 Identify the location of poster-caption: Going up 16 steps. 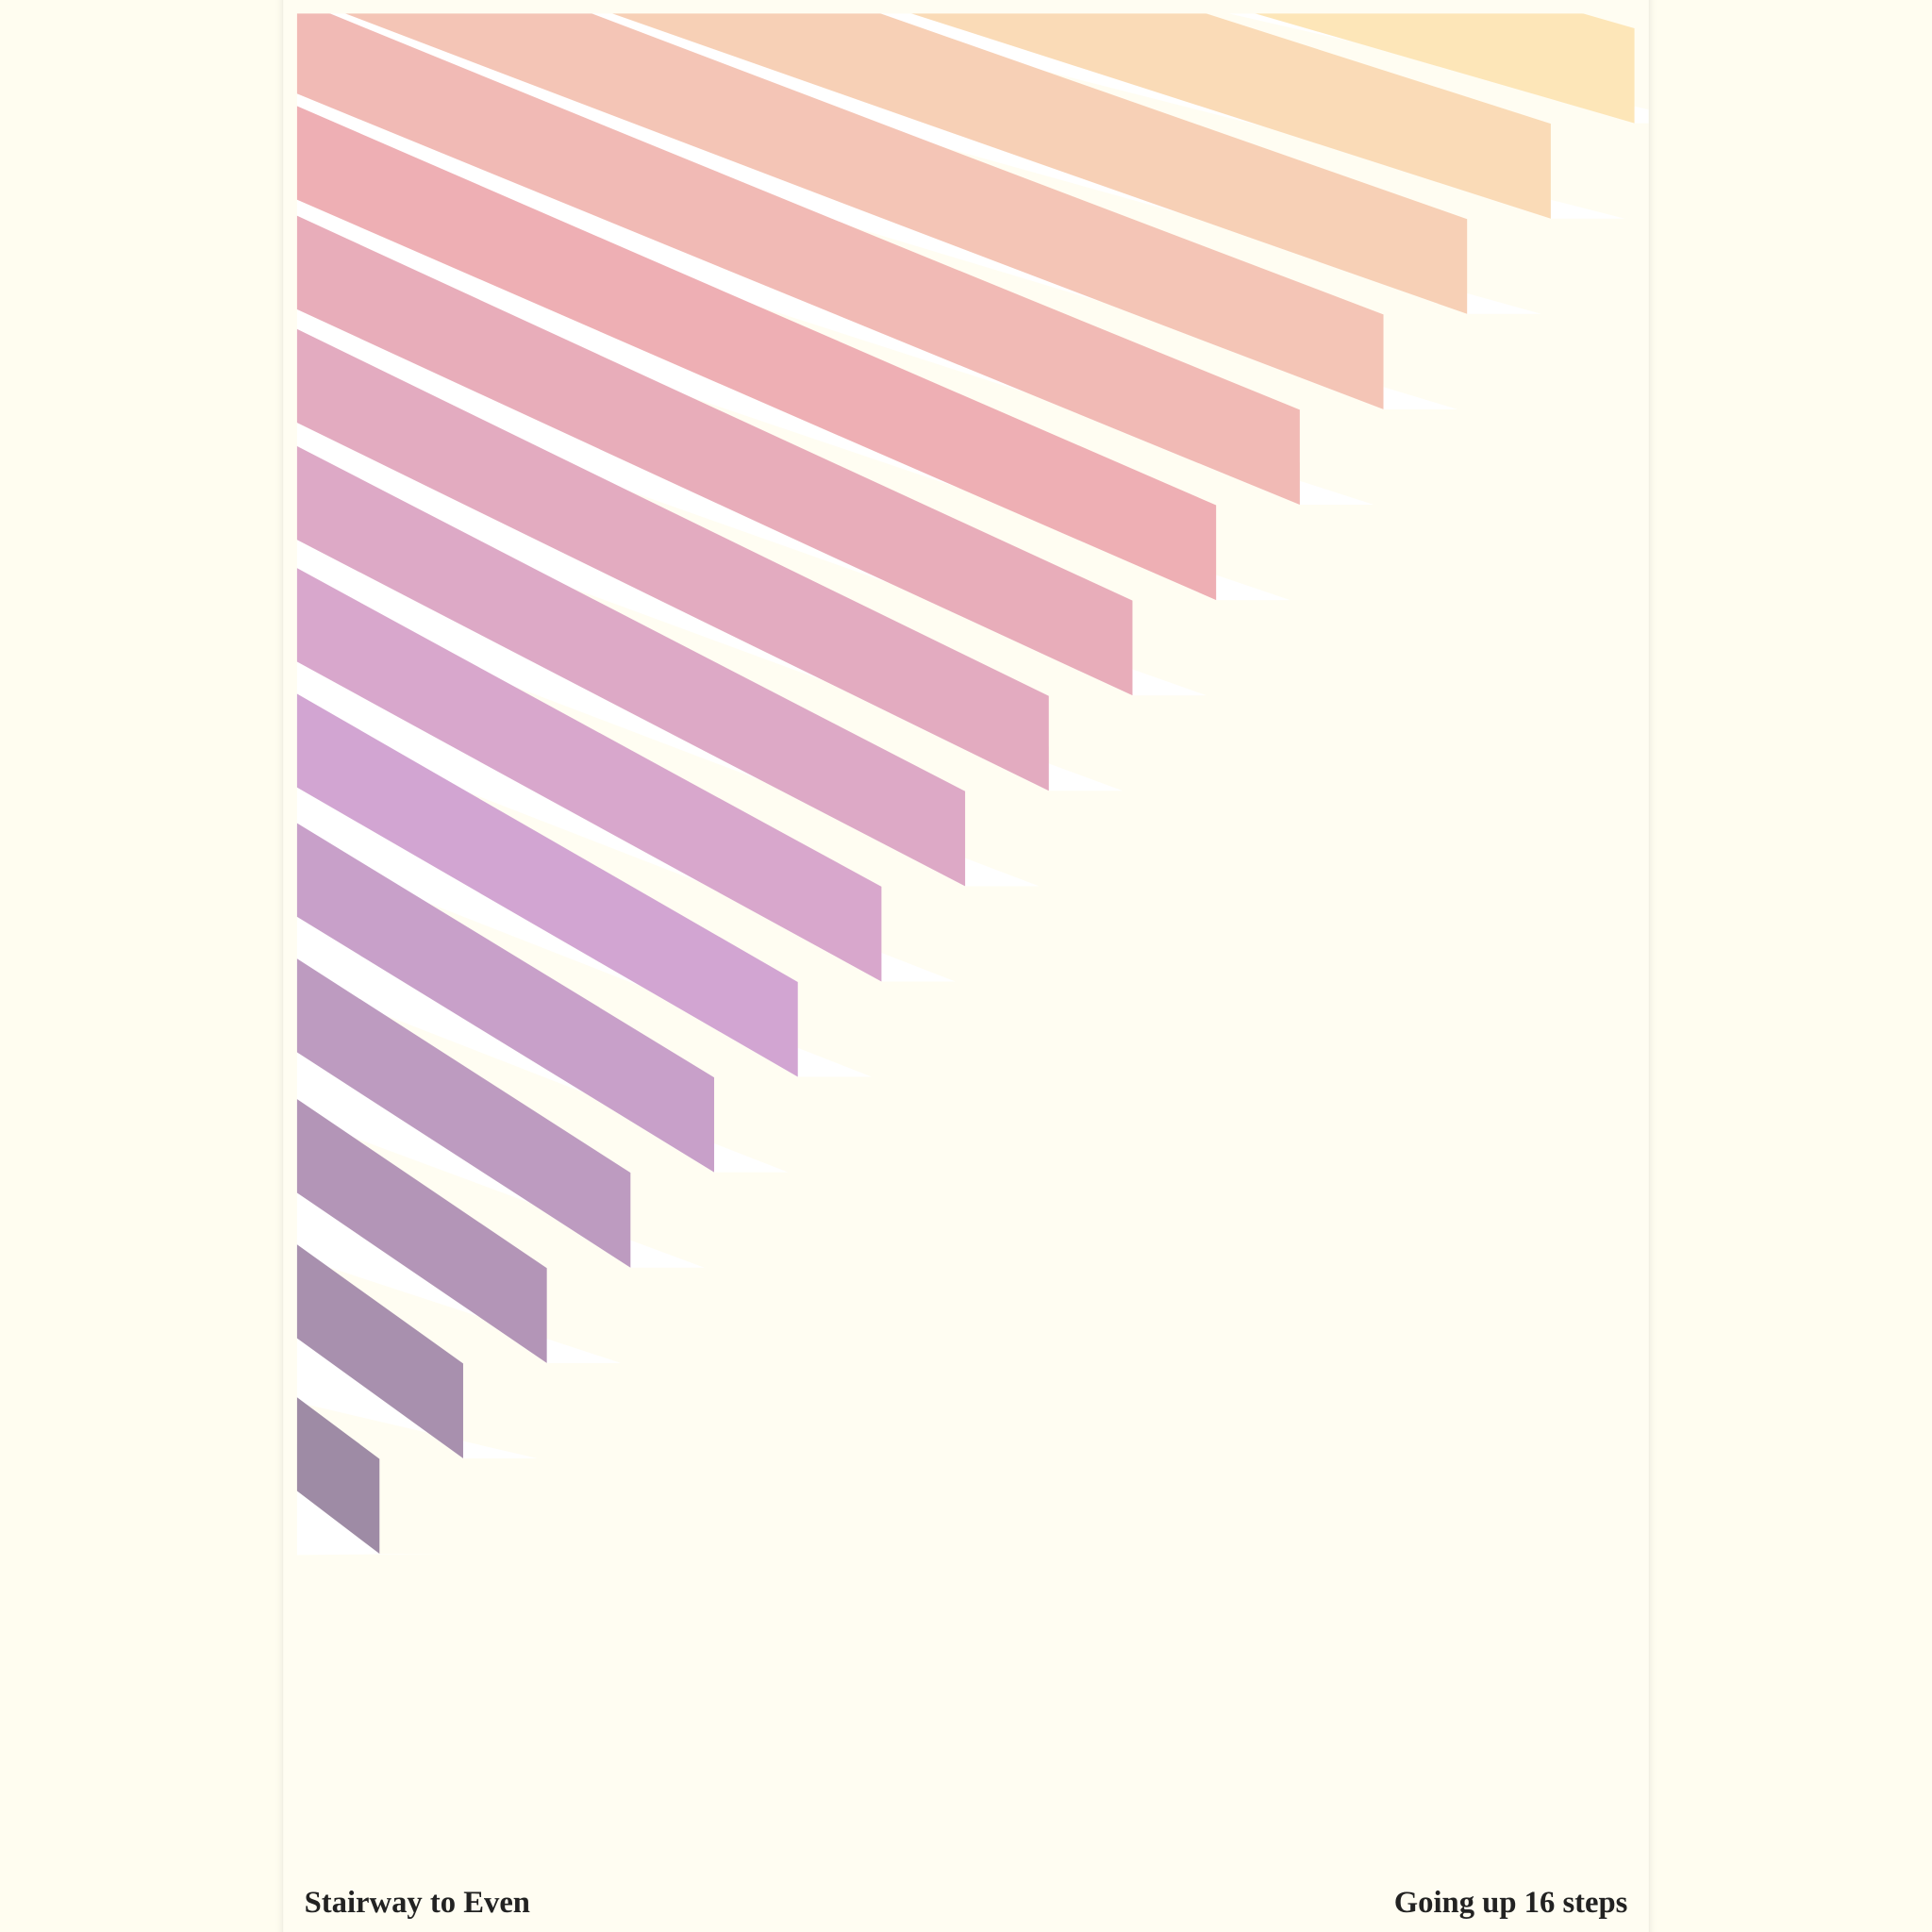
(1511, 1903).